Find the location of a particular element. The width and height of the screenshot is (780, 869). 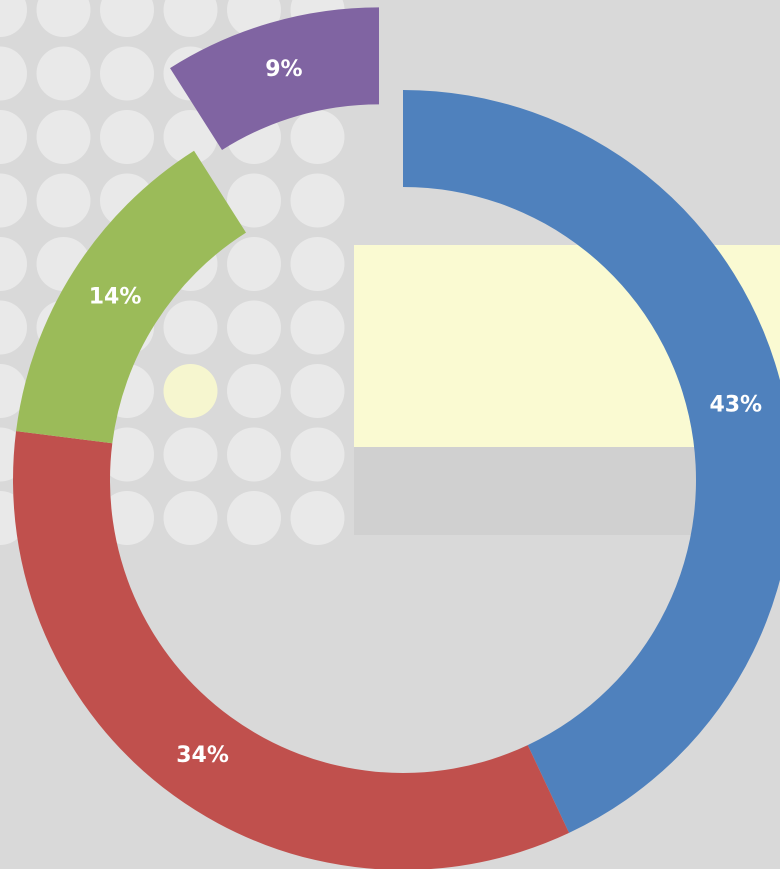

data-label: 43% is located at coordinates (735, 405).